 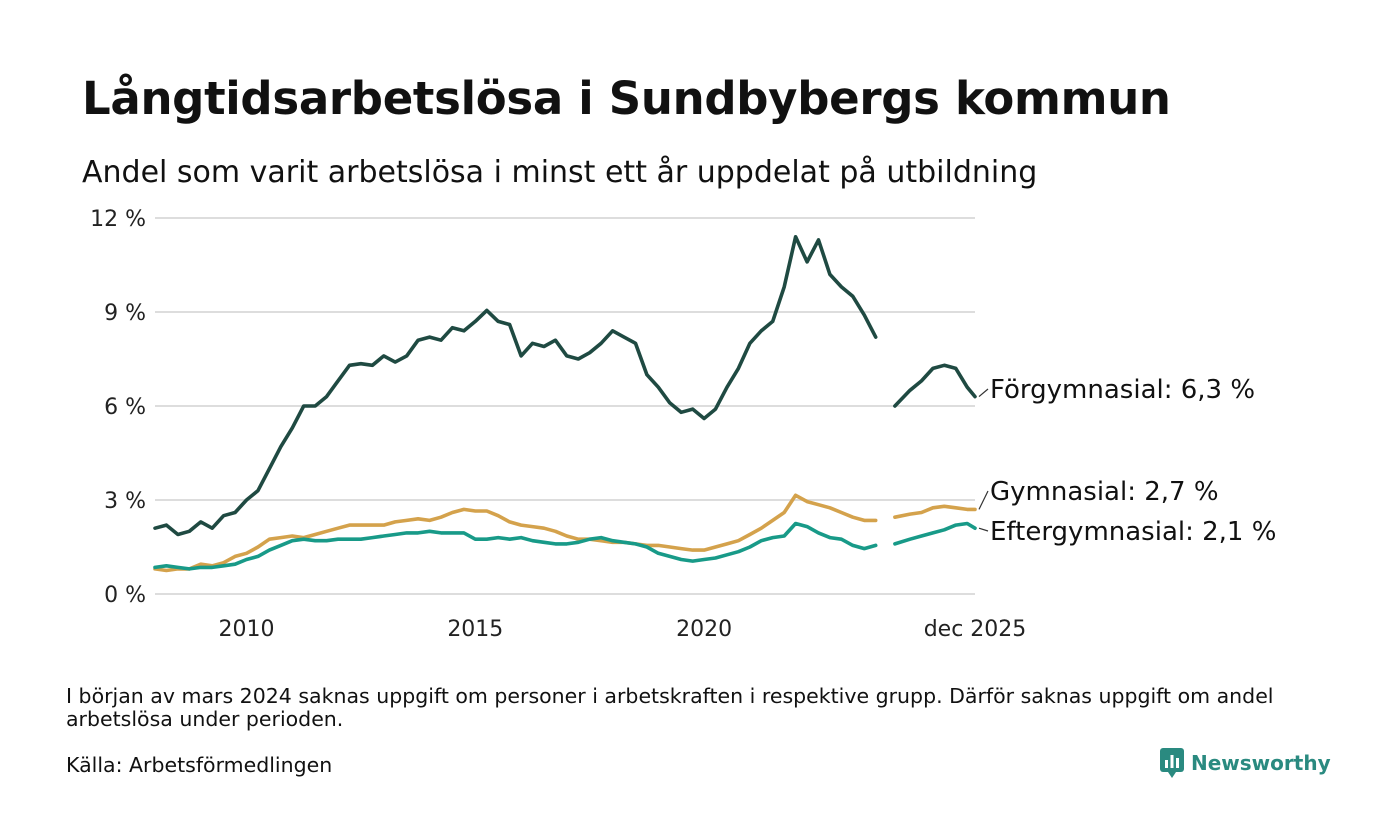 What do you see at coordinates (1172, 763) in the screenshot?
I see `newsworthy-logo-icon` at bounding box center [1172, 763].